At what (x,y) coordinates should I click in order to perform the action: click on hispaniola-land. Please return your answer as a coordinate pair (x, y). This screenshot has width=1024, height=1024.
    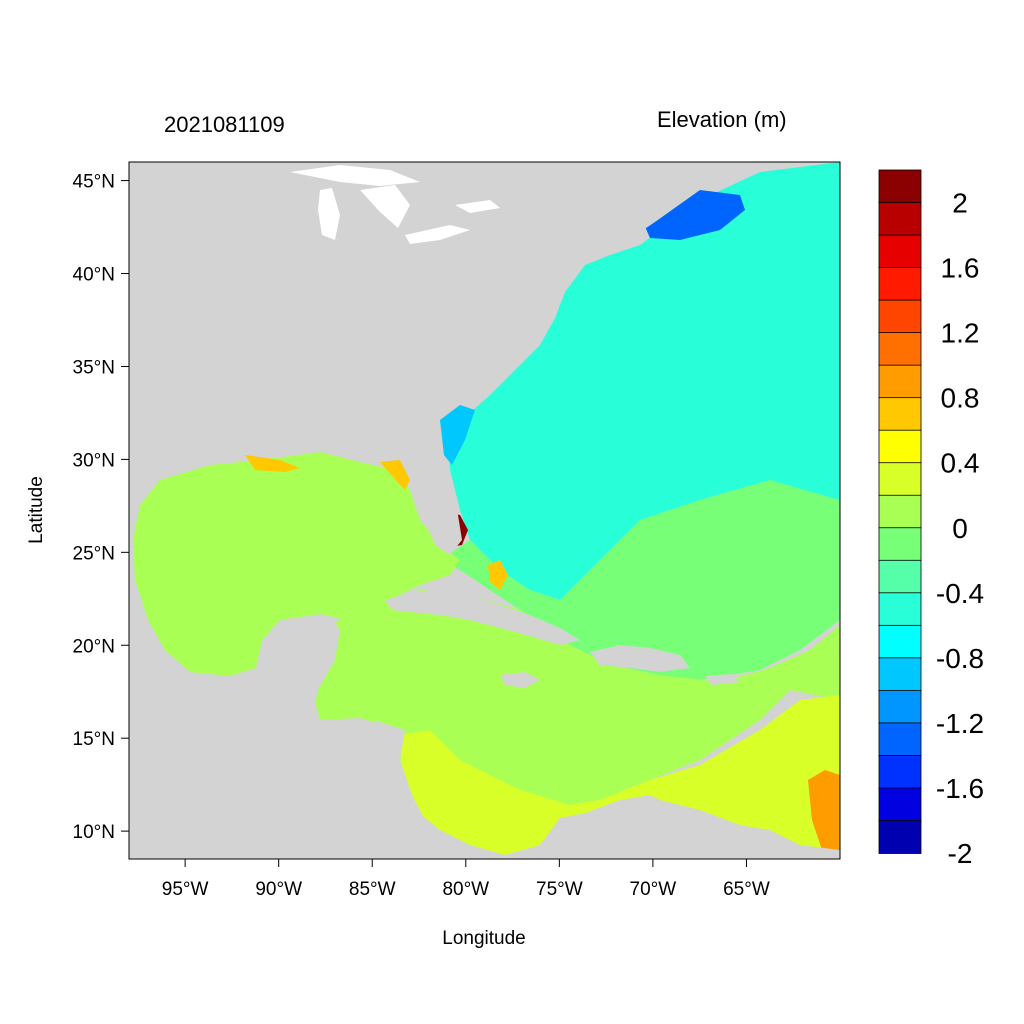
    Looking at the image, I should click on (640, 658).